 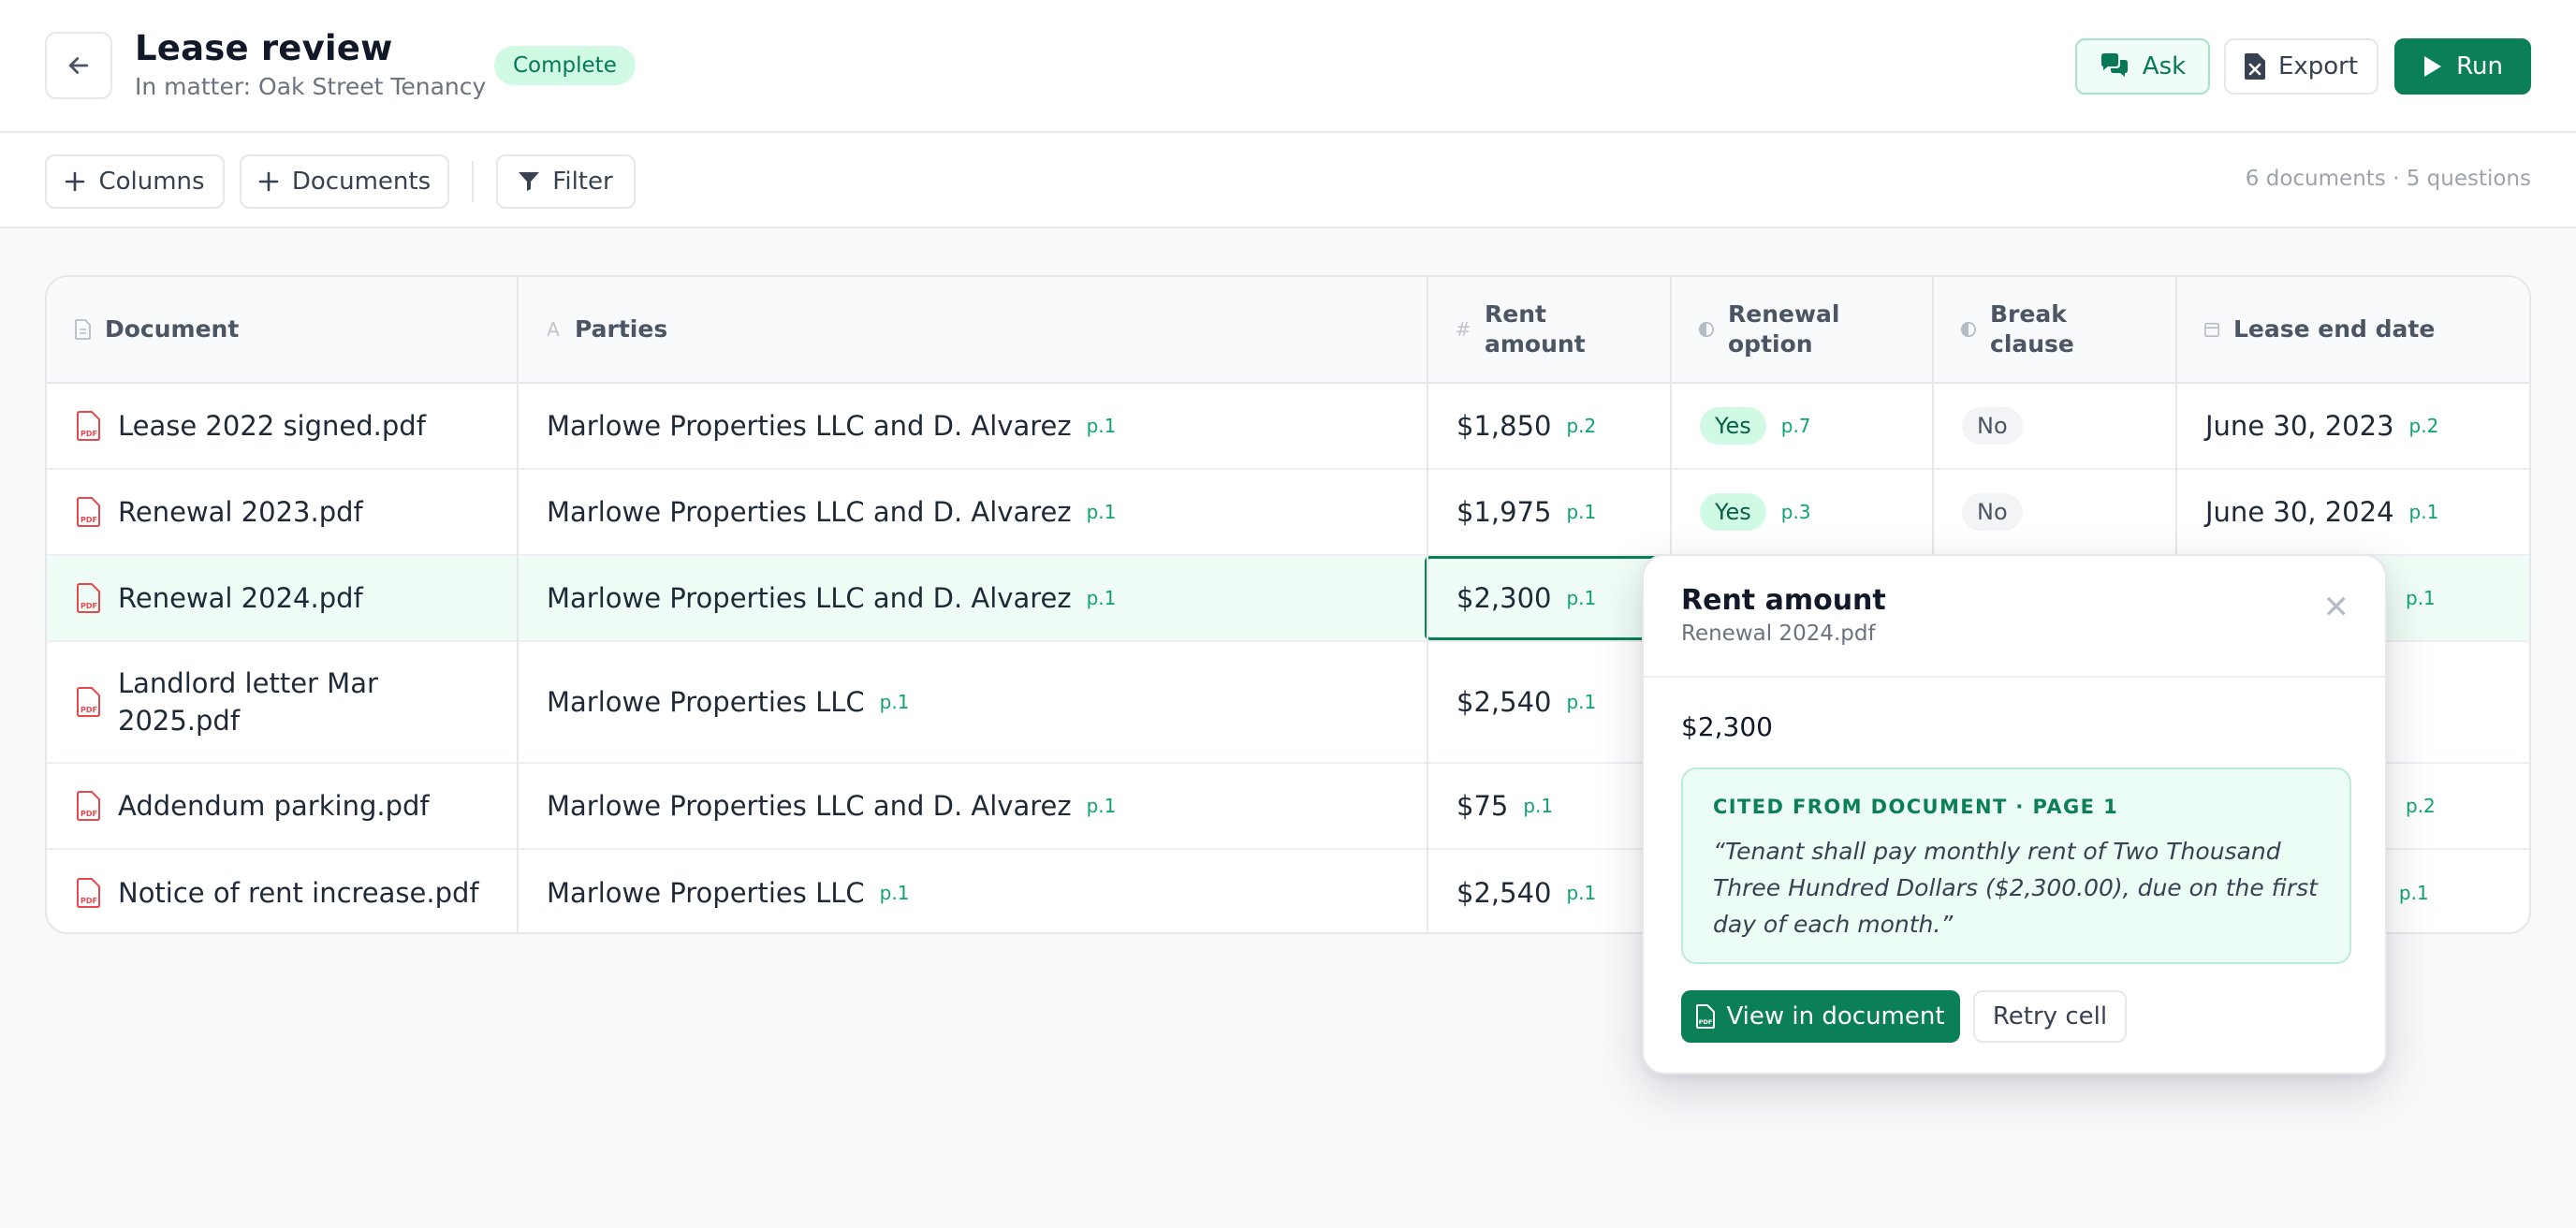 What do you see at coordinates (1820, 1017) in the screenshot?
I see `view-in-document-button: PDF View in document` at bounding box center [1820, 1017].